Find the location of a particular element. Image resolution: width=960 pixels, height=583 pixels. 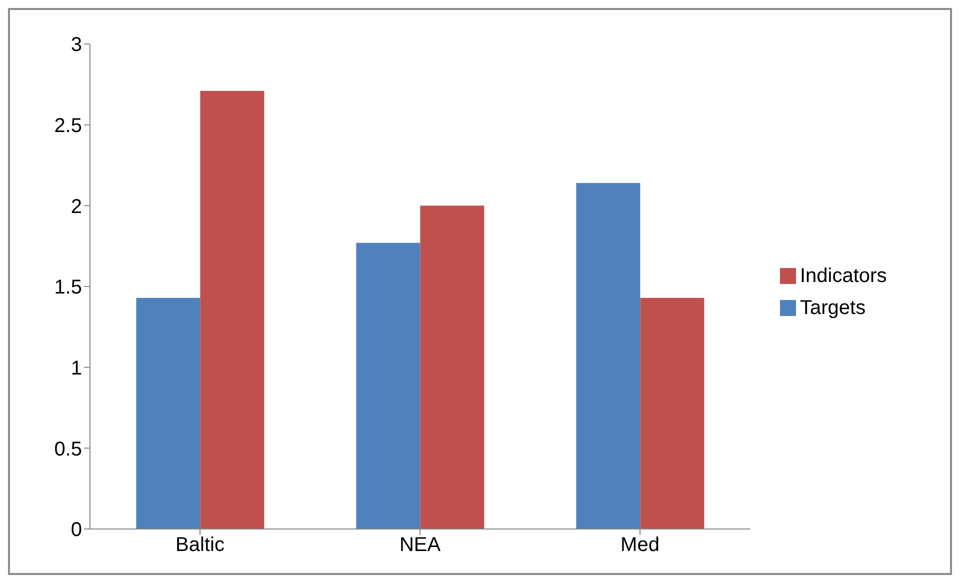

y-tick-label: 1 is located at coordinates (76, 368).